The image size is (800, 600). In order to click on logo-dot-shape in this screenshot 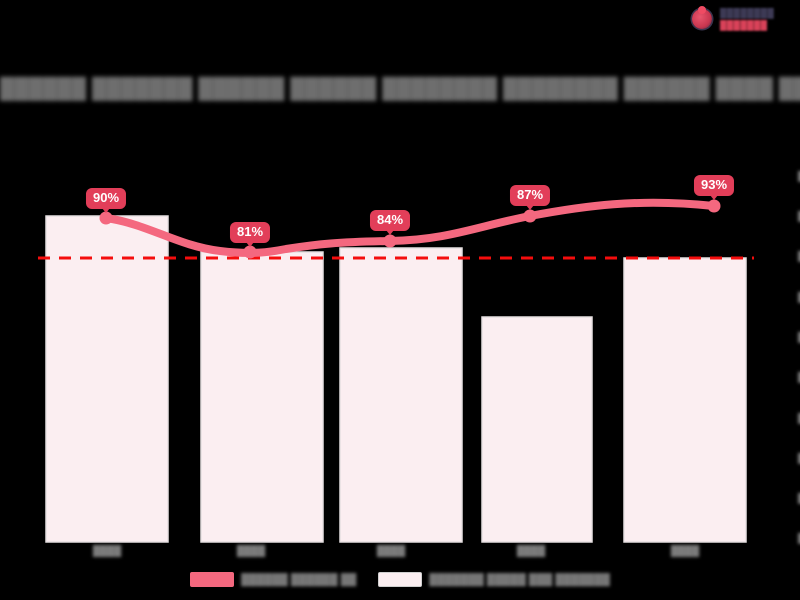, I will do `click(702, 10)`.